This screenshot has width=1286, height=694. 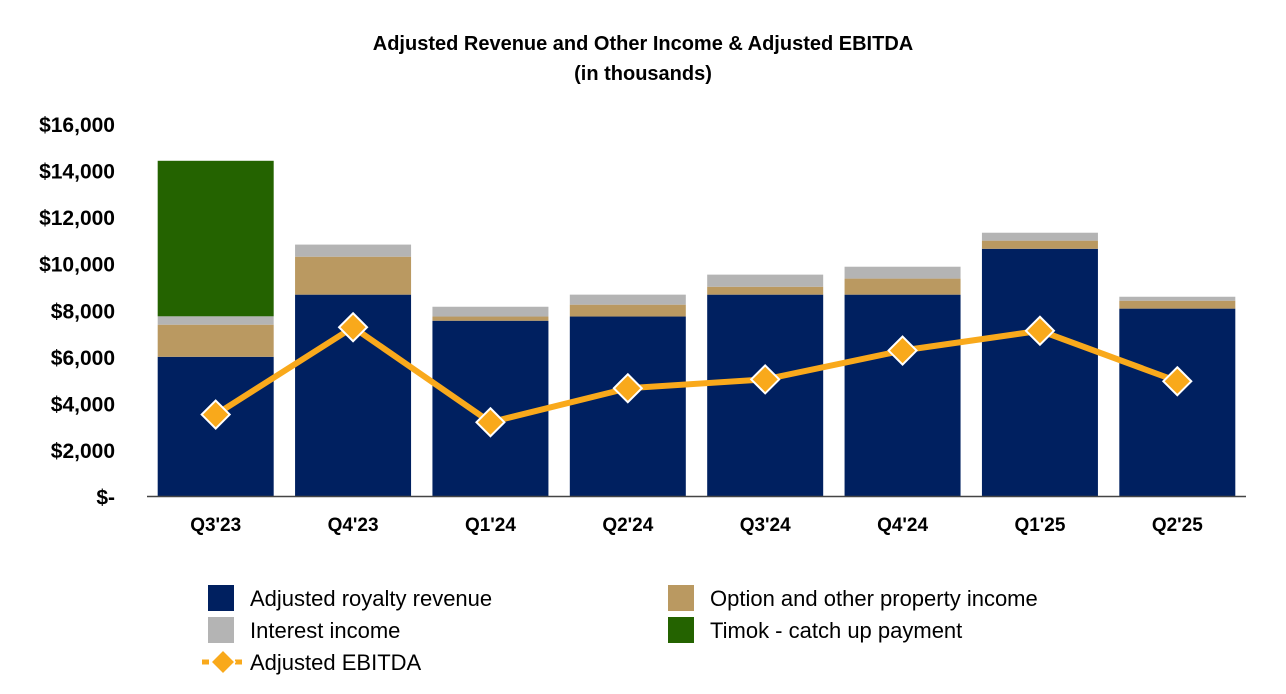 What do you see at coordinates (696, 375) in the screenshot?
I see `ebitda-line` at bounding box center [696, 375].